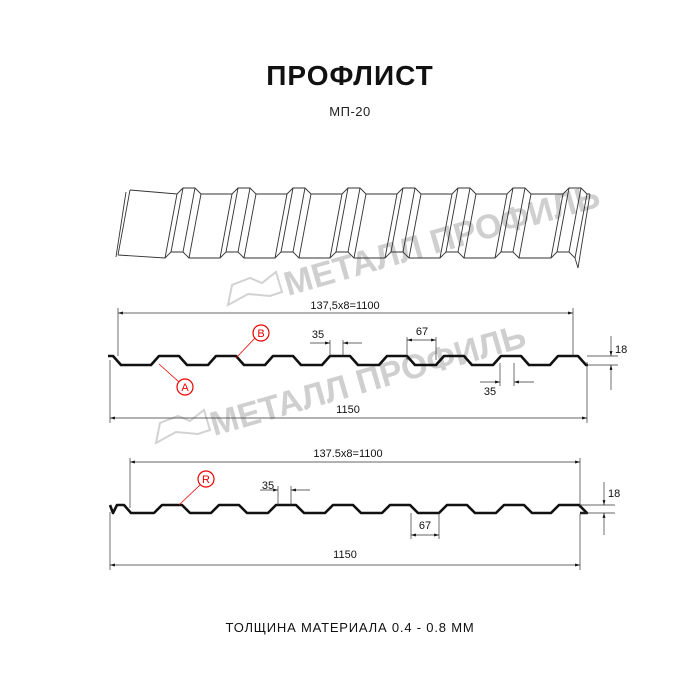 The image size is (700, 700). What do you see at coordinates (350, 627) in the screenshot?
I see `material-thickness-note: ТОЛЩИНА МАТЕРИАЛА 0.4 - 0.8 ММ` at bounding box center [350, 627].